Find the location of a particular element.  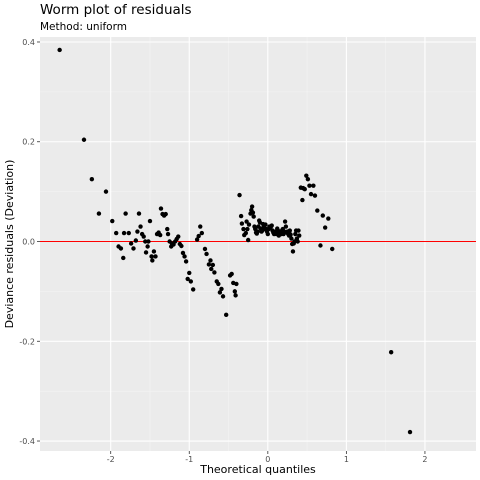

y-axis-title: Deviance residuals (Deviation) is located at coordinates (9, 244).